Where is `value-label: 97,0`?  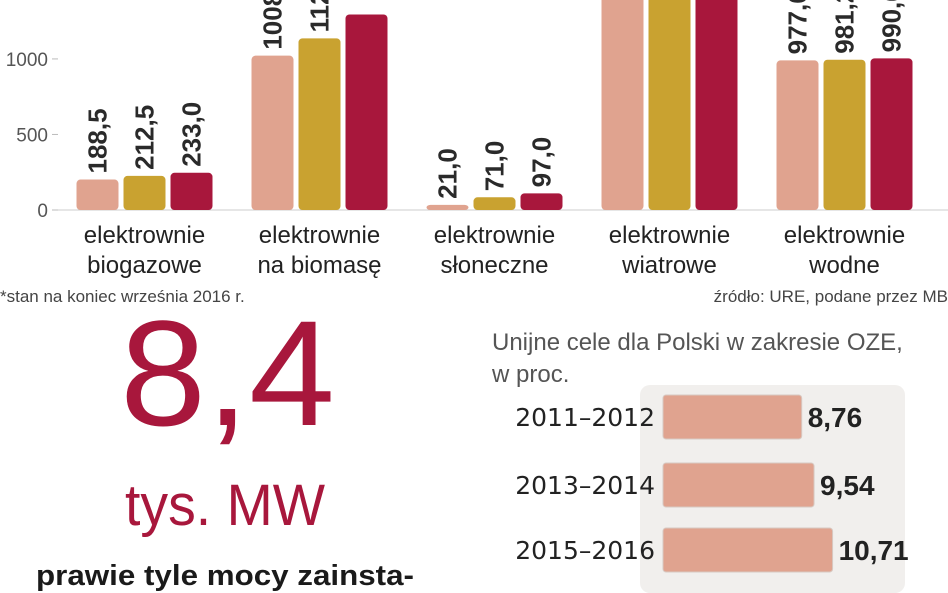 value-label: 97,0 is located at coordinates (542, 162).